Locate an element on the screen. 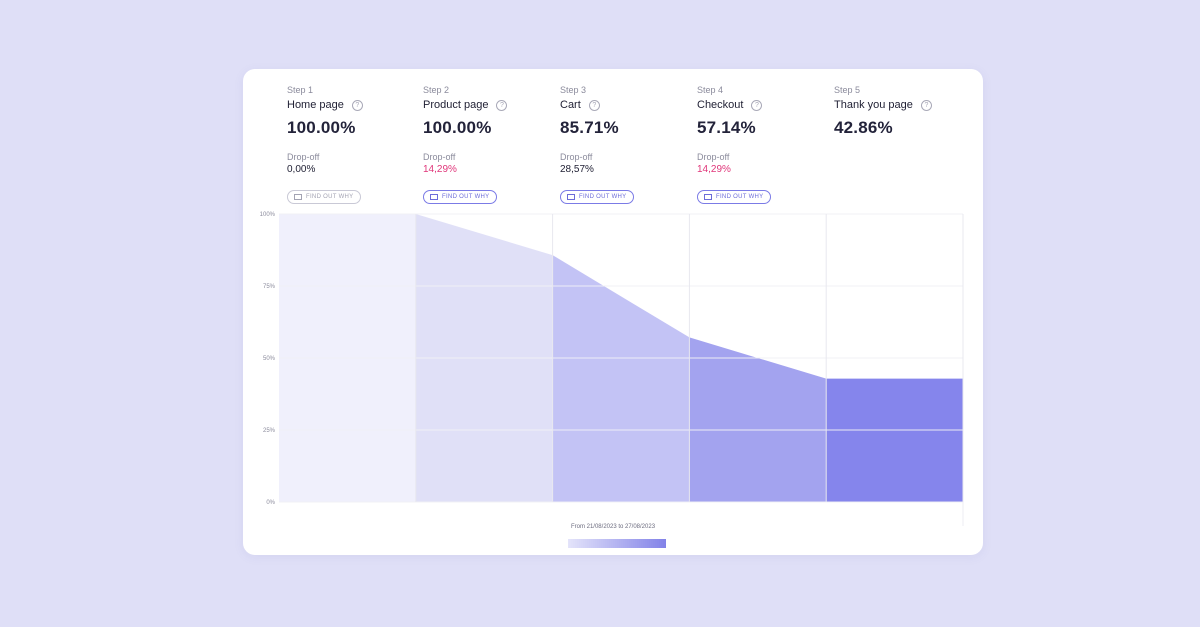 This screenshot has width=1200, height=627. step-3-name: Cart is located at coordinates (570, 105).